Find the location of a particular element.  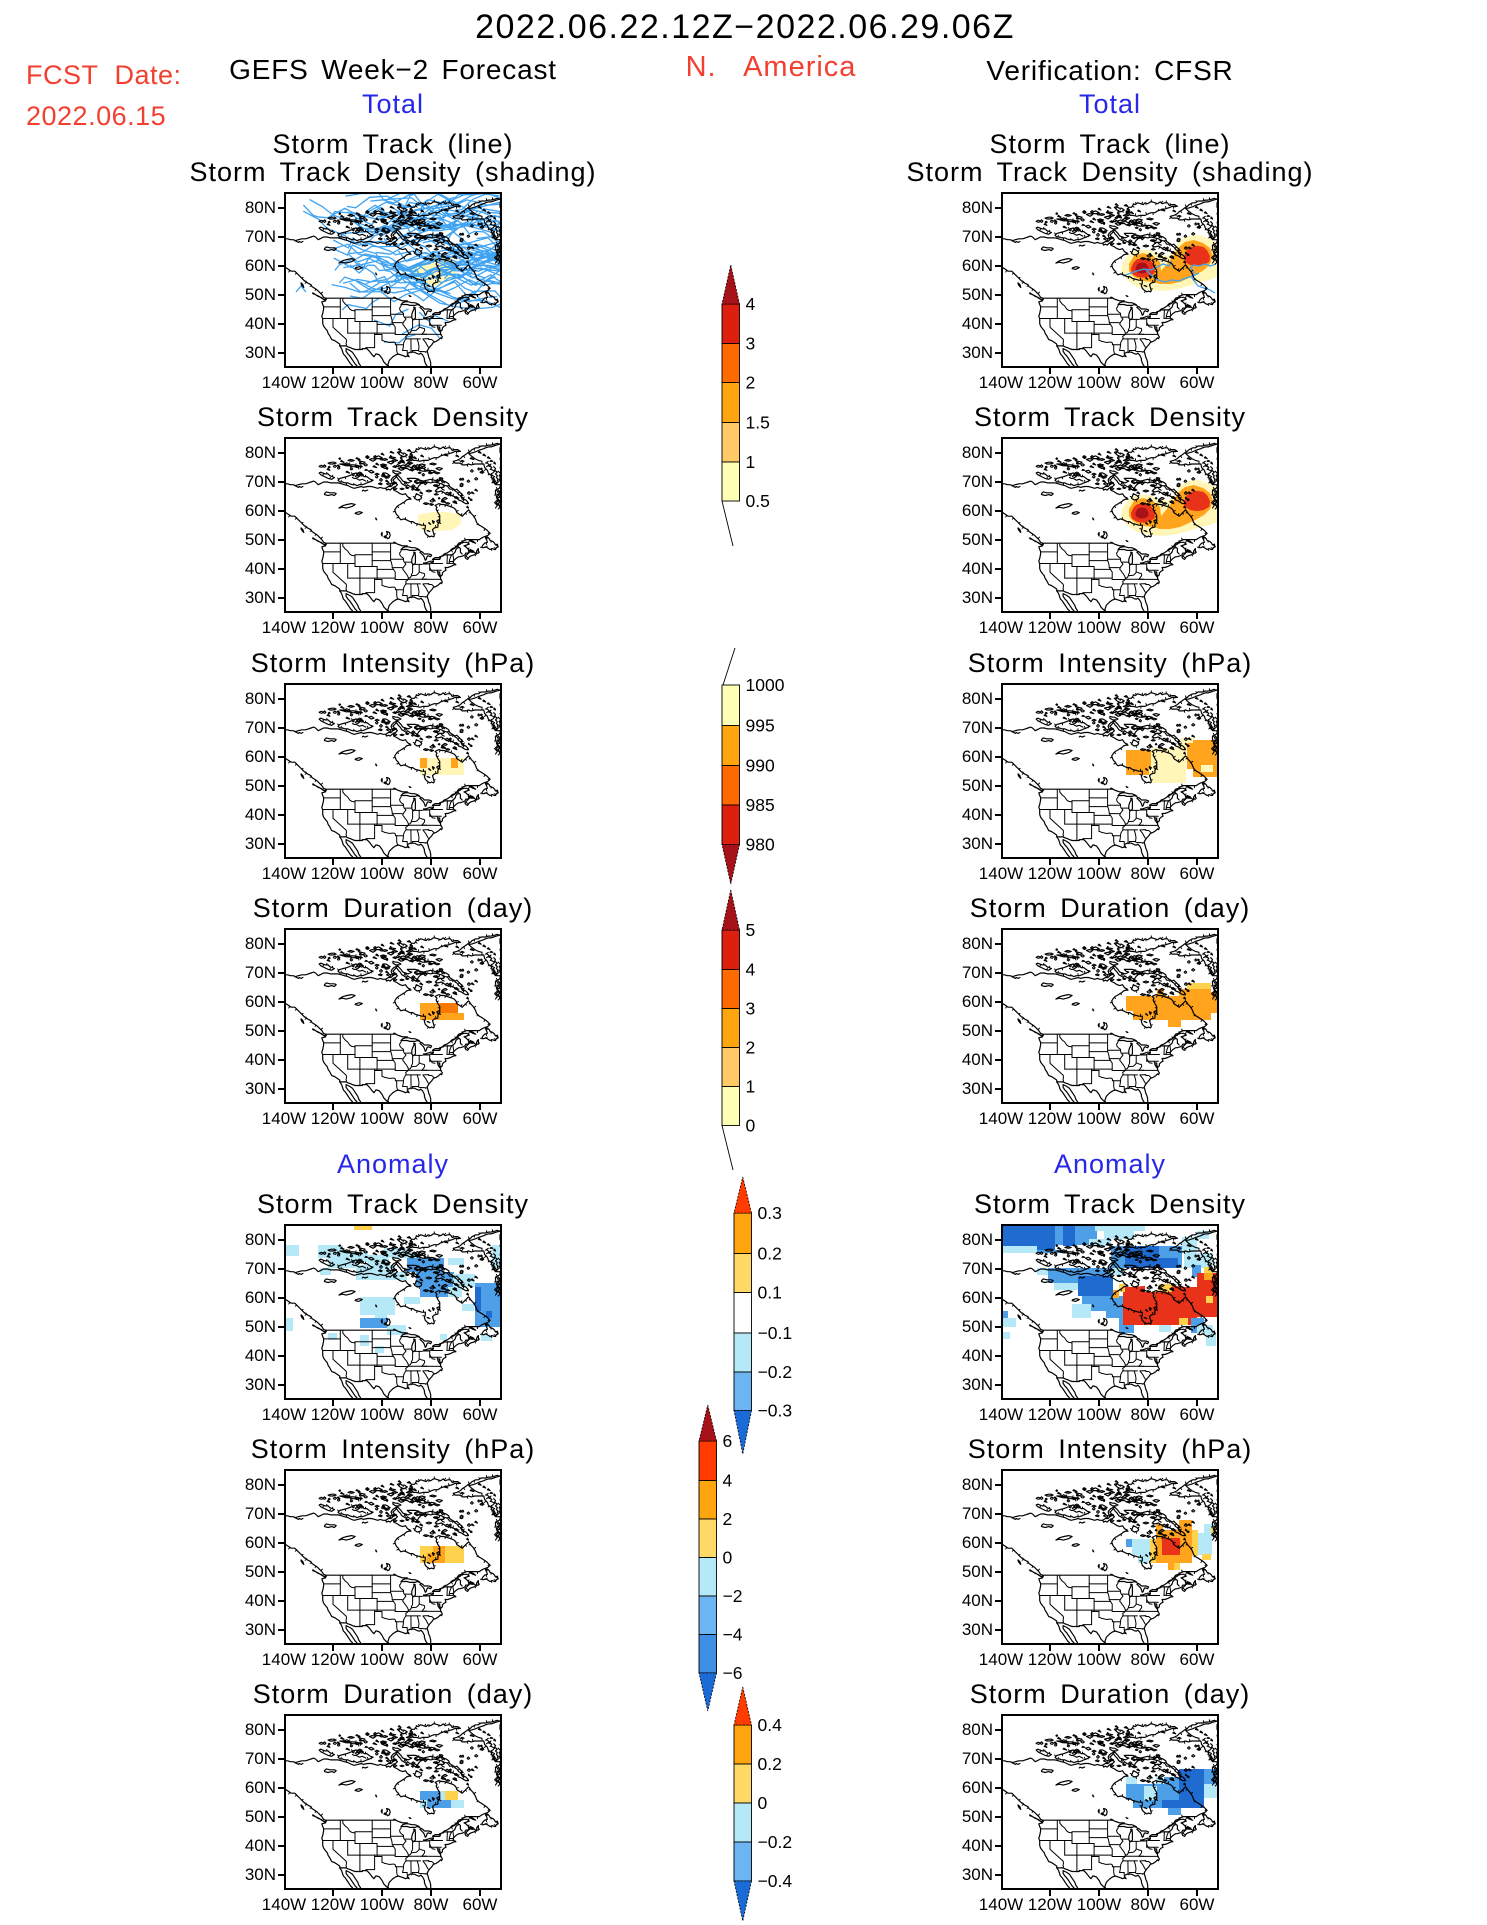

svg-text: 995 is located at coordinates (760, 726).